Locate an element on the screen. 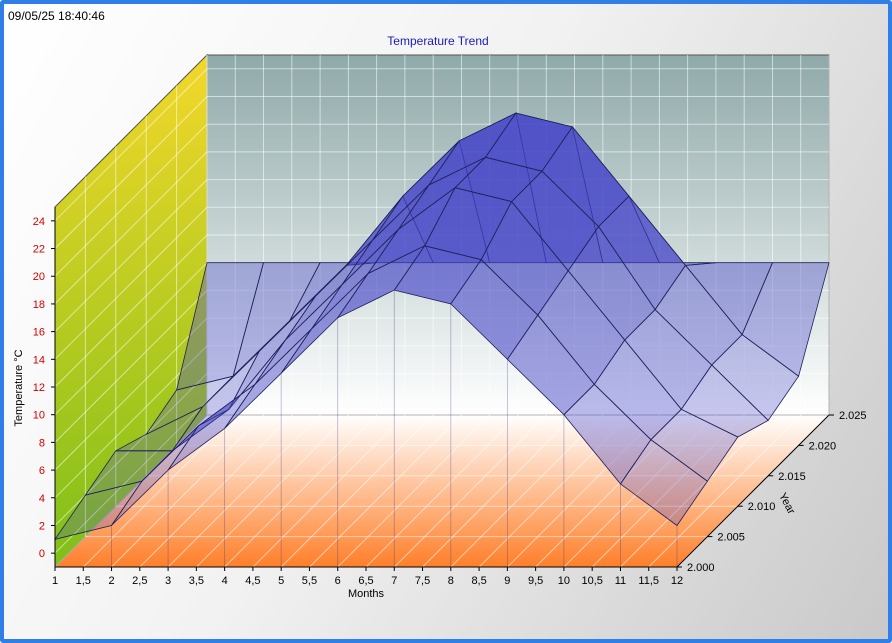 This screenshot has width=892, height=643. y-tick-label: 4 is located at coordinates (42, 499).